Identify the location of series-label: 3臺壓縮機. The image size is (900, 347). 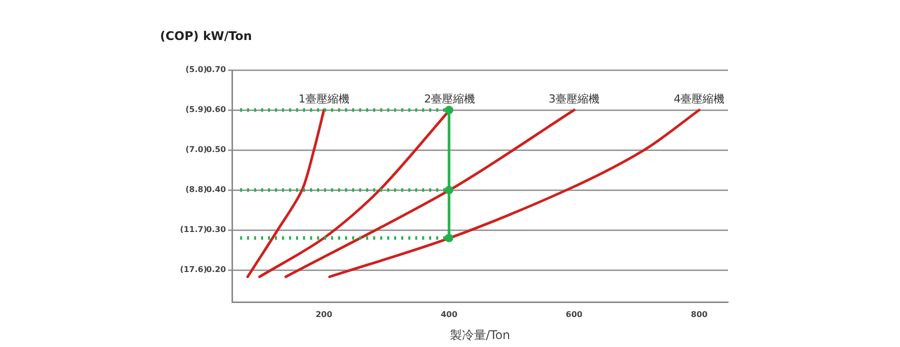
(574, 99).